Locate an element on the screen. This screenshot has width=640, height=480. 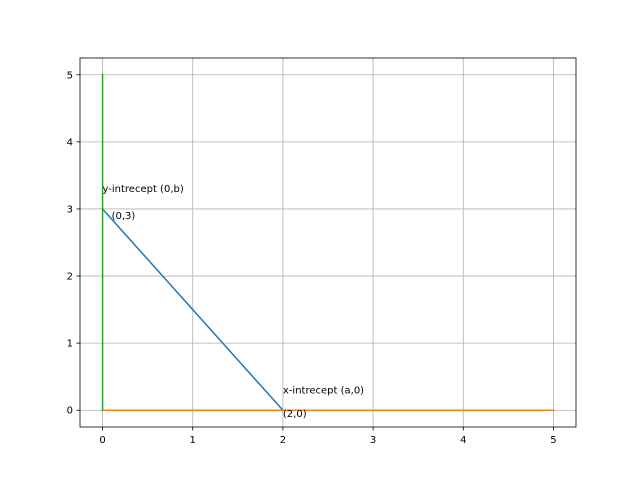
x-tick-label: 4 is located at coordinates (463, 440).